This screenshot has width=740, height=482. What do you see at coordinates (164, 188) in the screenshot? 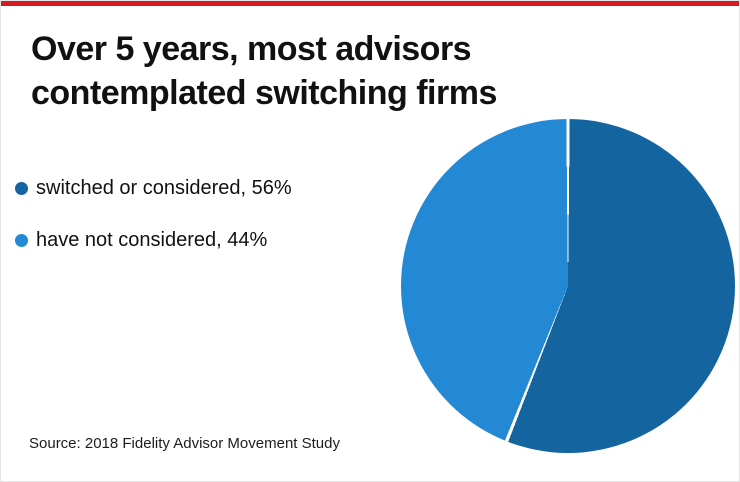
I see `legend-label: switched or considered, 56%` at bounding box center [164, 188].